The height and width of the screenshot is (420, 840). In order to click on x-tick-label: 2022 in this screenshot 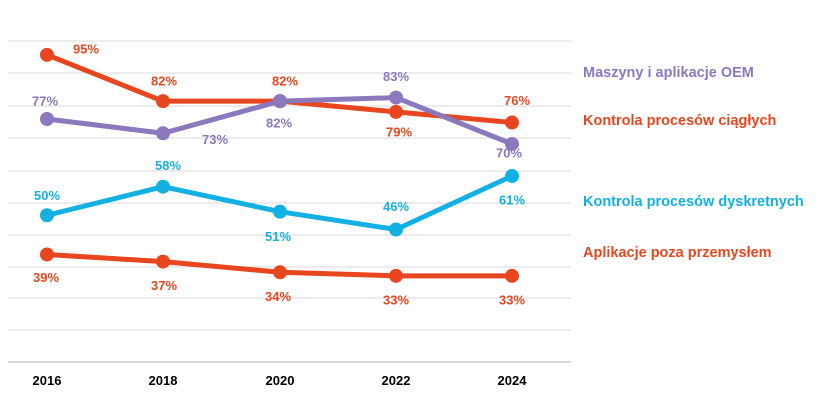, I will do `click(396, 380)`.